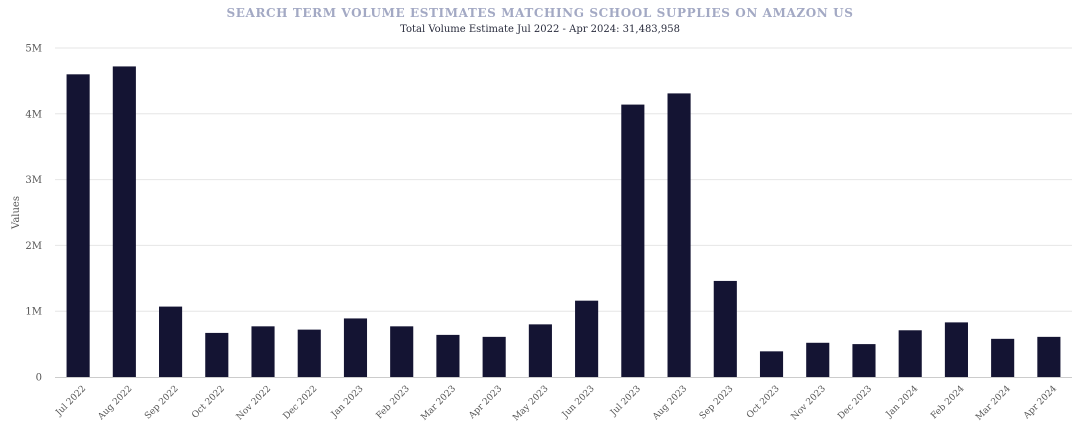  What do you see at coordinates (763, 402) in the screenshot?
I see `x-tick-label: Oct 2023` at bounding box center [763, 402].